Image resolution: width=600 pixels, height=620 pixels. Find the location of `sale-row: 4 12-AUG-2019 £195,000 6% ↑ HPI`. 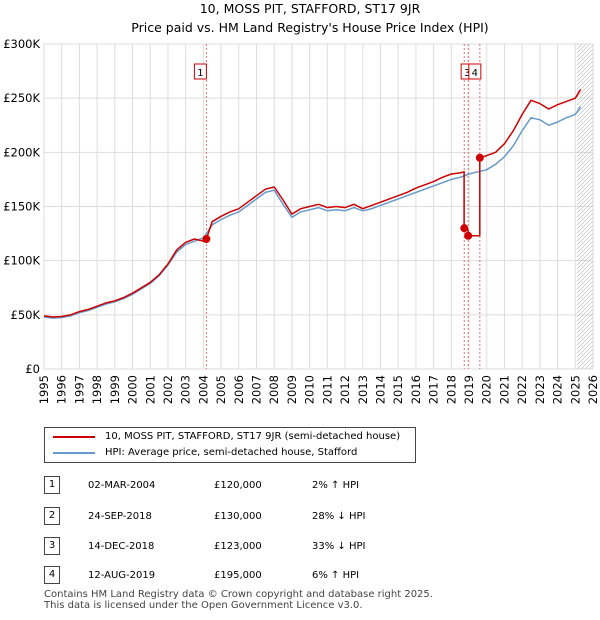

sale-row: 4 12-AUG-2019 £195,000 6% ↑ HPI is located at coordinates (224, 575).